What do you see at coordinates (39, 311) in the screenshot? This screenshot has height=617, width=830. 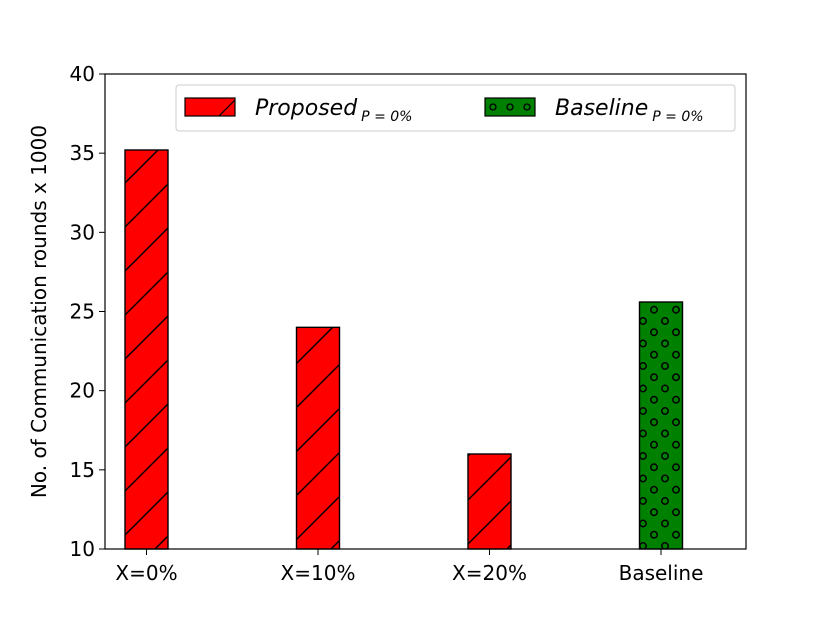 I see `y-axis-label: No. of Communication rounds x 1000` at bounding box center [39, 311].